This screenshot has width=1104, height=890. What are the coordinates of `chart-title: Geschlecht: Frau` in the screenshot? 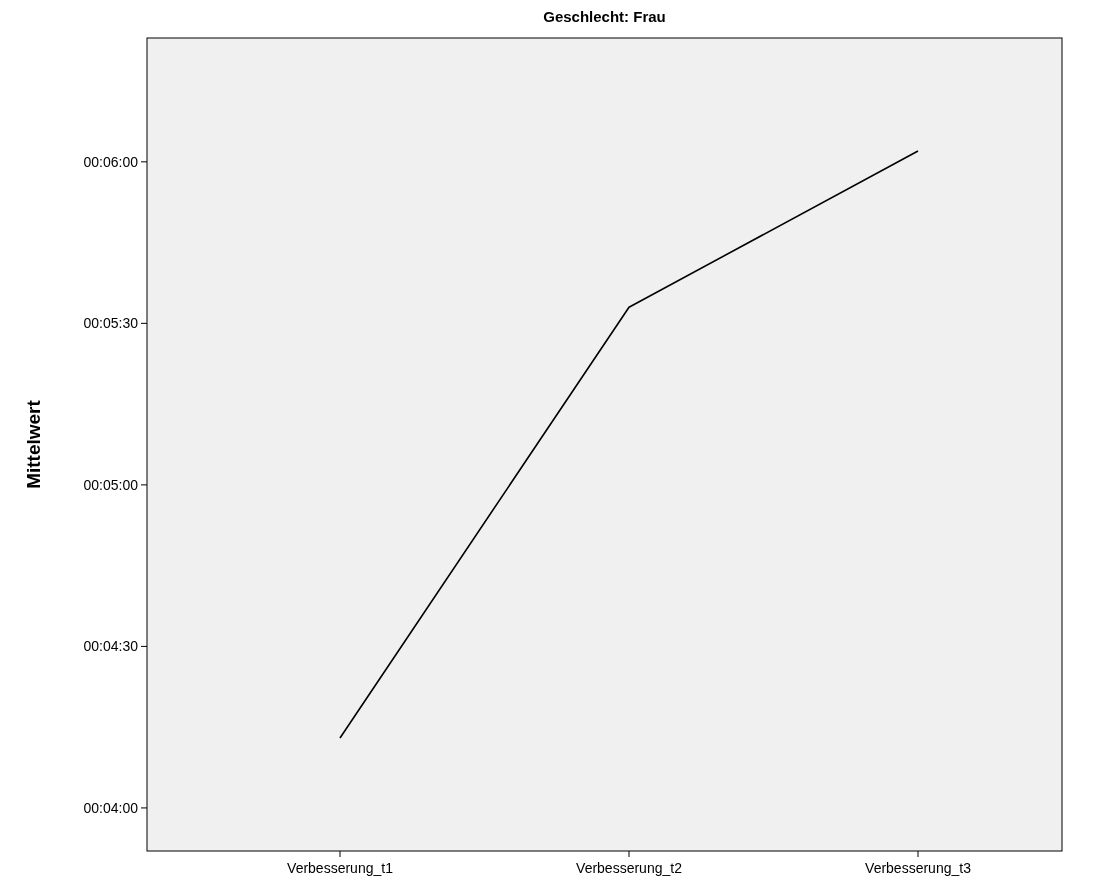 It's located at (604, 16).